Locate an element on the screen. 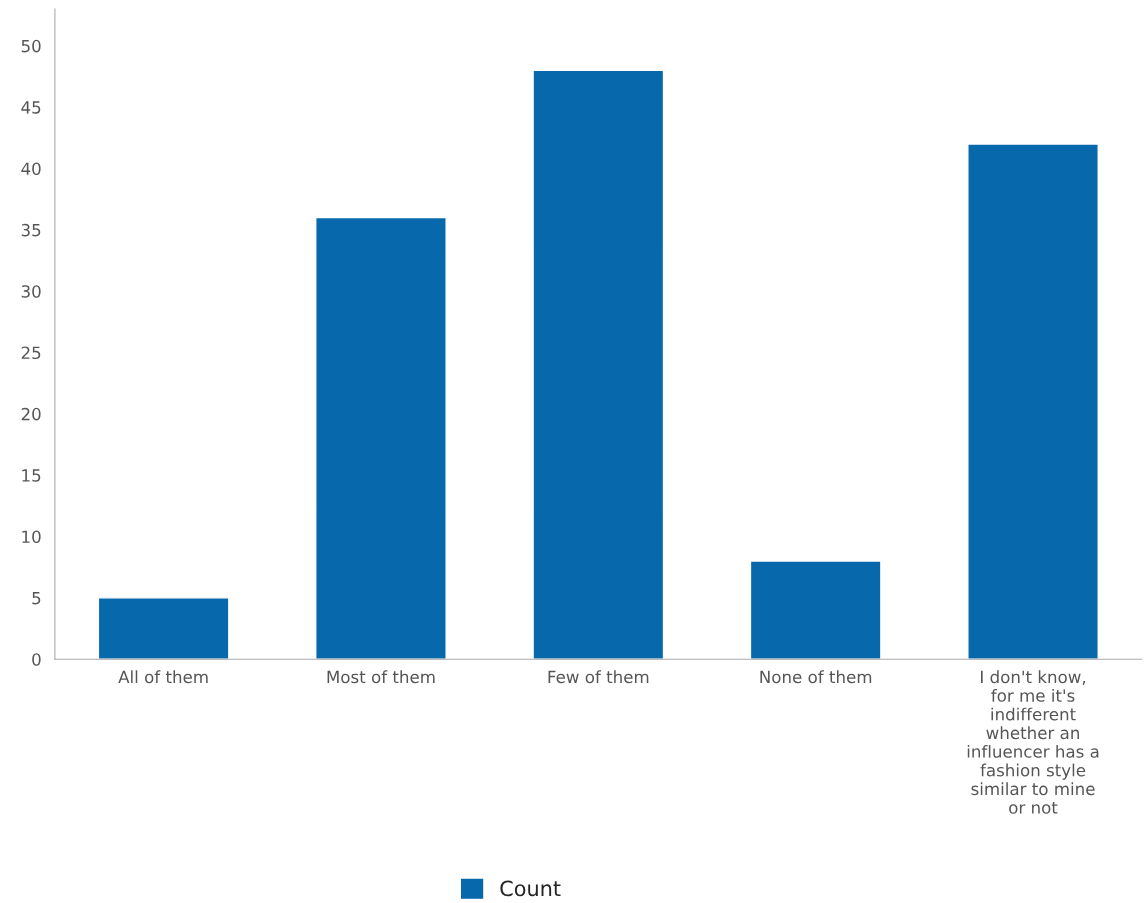  x-tick-label: Most of them is located at coordinates (381, 677).